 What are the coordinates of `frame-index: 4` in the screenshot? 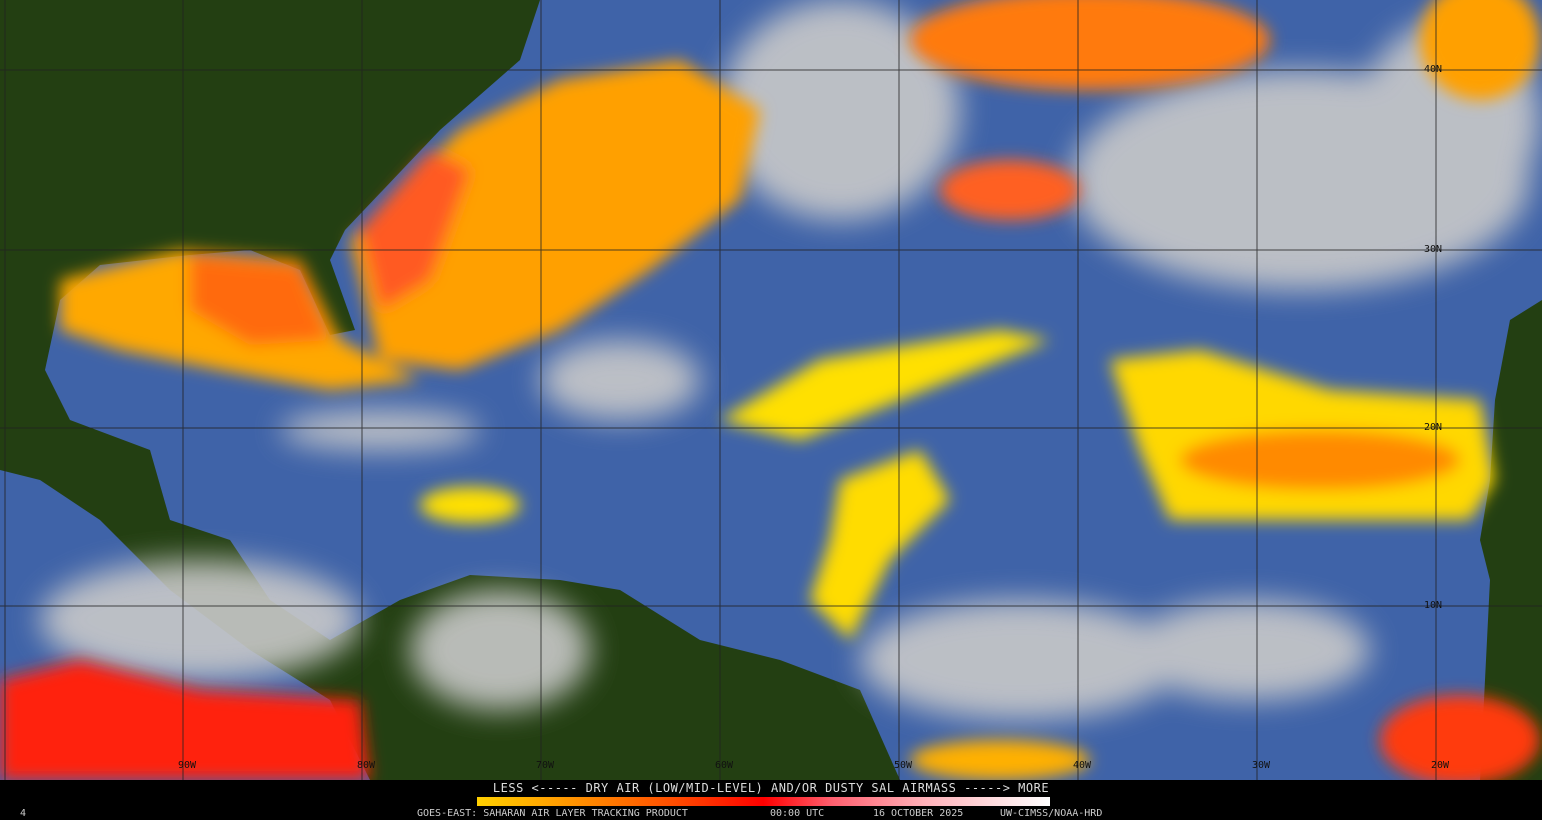 It's located at (23, 813).